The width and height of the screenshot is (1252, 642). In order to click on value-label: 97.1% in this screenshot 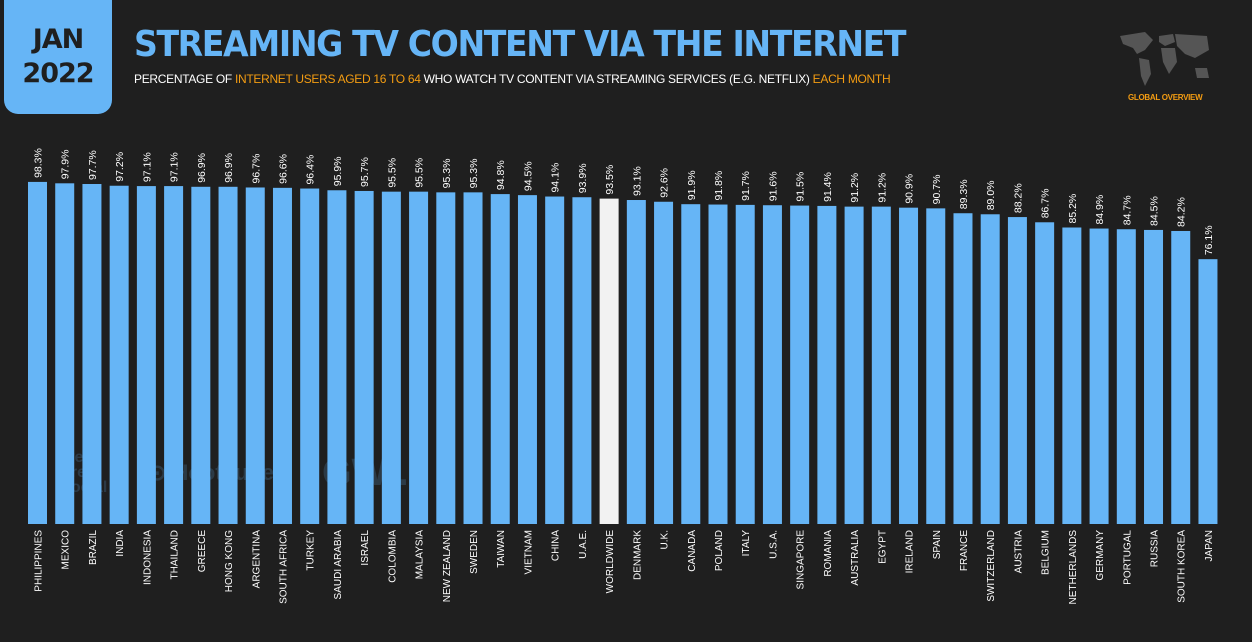, I will do `click(147, 167)`.